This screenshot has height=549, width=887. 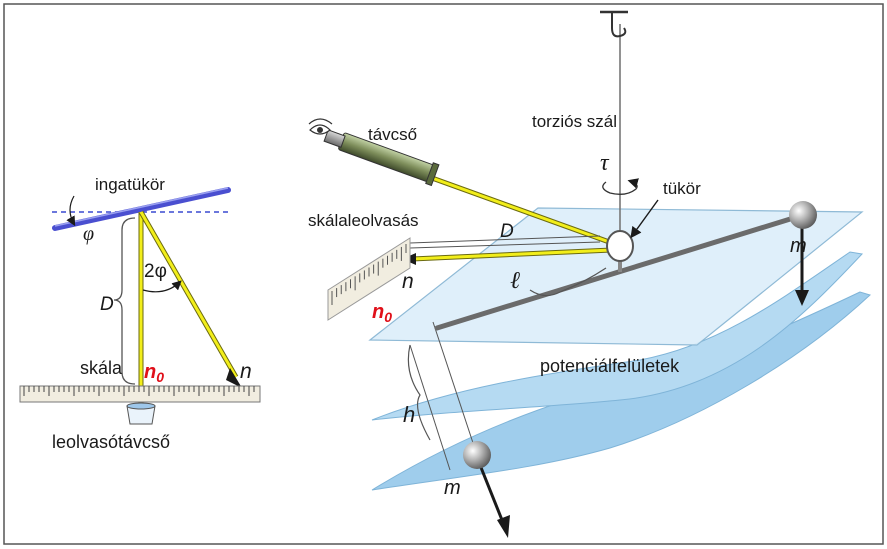 What do you see at coordinates (503, 526) in the screenshot?
I see `force-arrow-bottom-head` at bounding box center [503, 526].